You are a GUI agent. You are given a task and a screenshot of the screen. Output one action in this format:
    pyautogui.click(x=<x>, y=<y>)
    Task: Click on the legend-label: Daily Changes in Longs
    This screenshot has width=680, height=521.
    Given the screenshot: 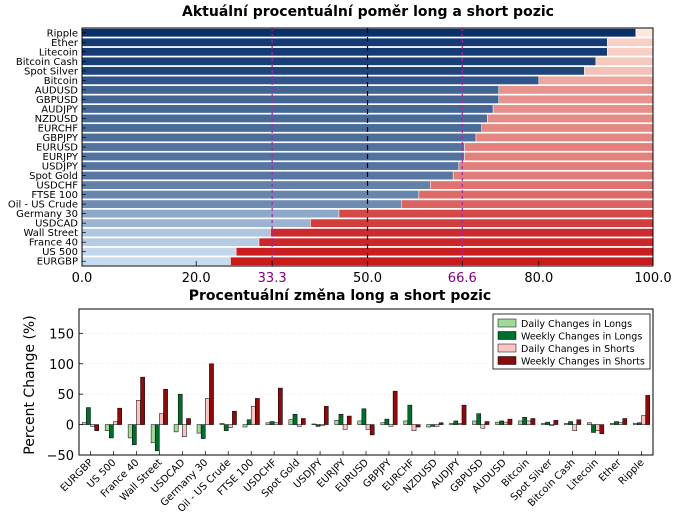 What is the action you would take?
    pyautogui.click(x=576, y=324)
    